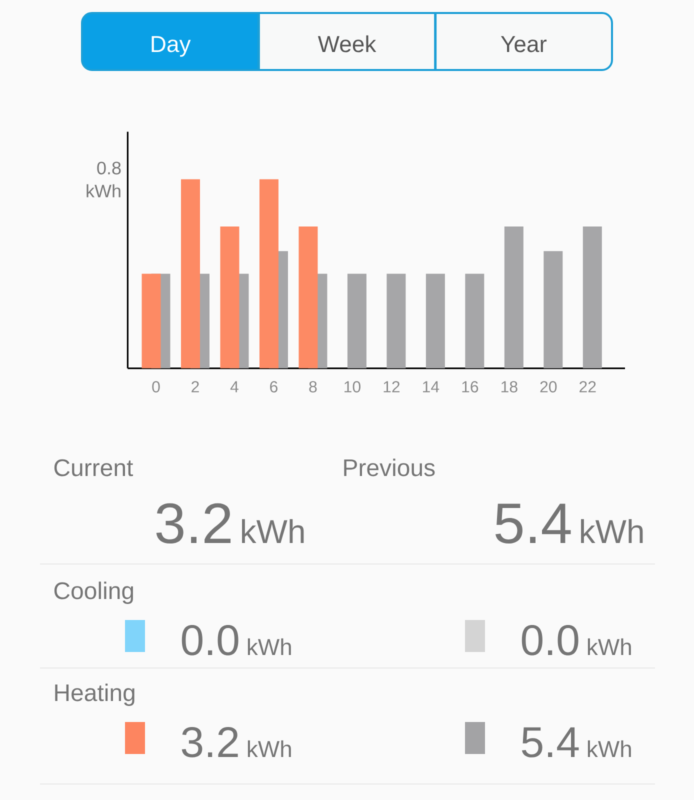  Describe the element at coordinates (156, 386) in the screenshot. I see `x-tick-label: 0` at that location.